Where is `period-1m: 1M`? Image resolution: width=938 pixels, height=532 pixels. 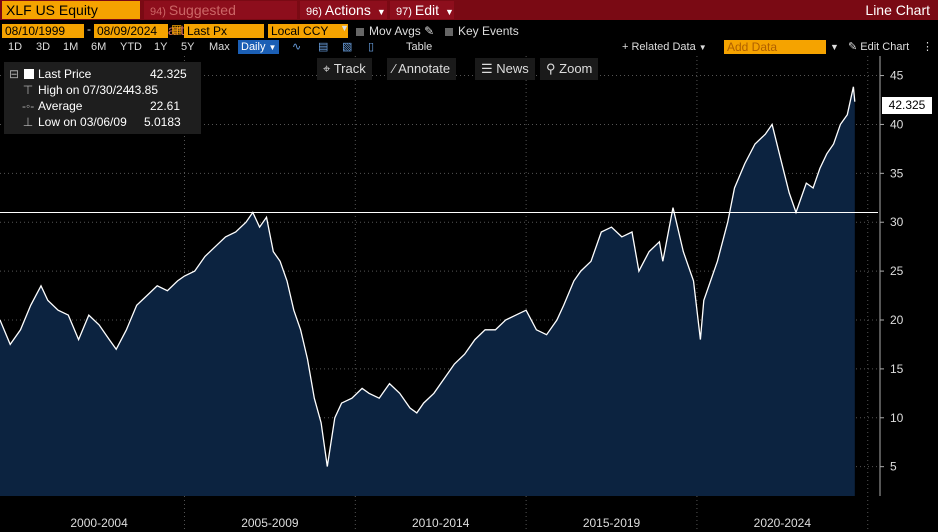 period-1m: 1M is located at coordinates (71, 47).